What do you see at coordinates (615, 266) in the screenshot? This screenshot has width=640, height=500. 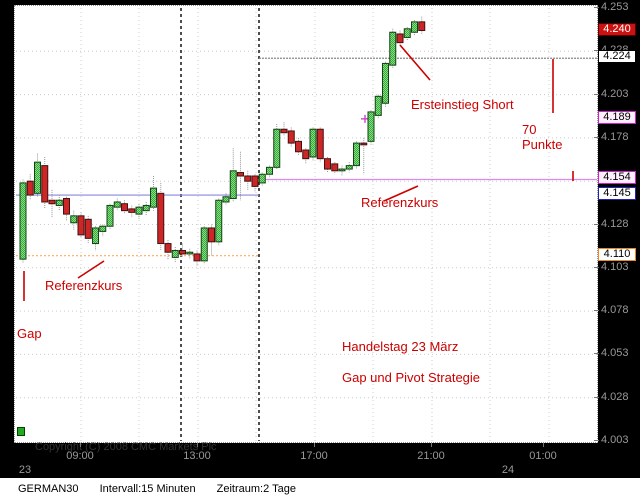 I see `y-axis-label: 4.103` at bounding box center [615, 266].